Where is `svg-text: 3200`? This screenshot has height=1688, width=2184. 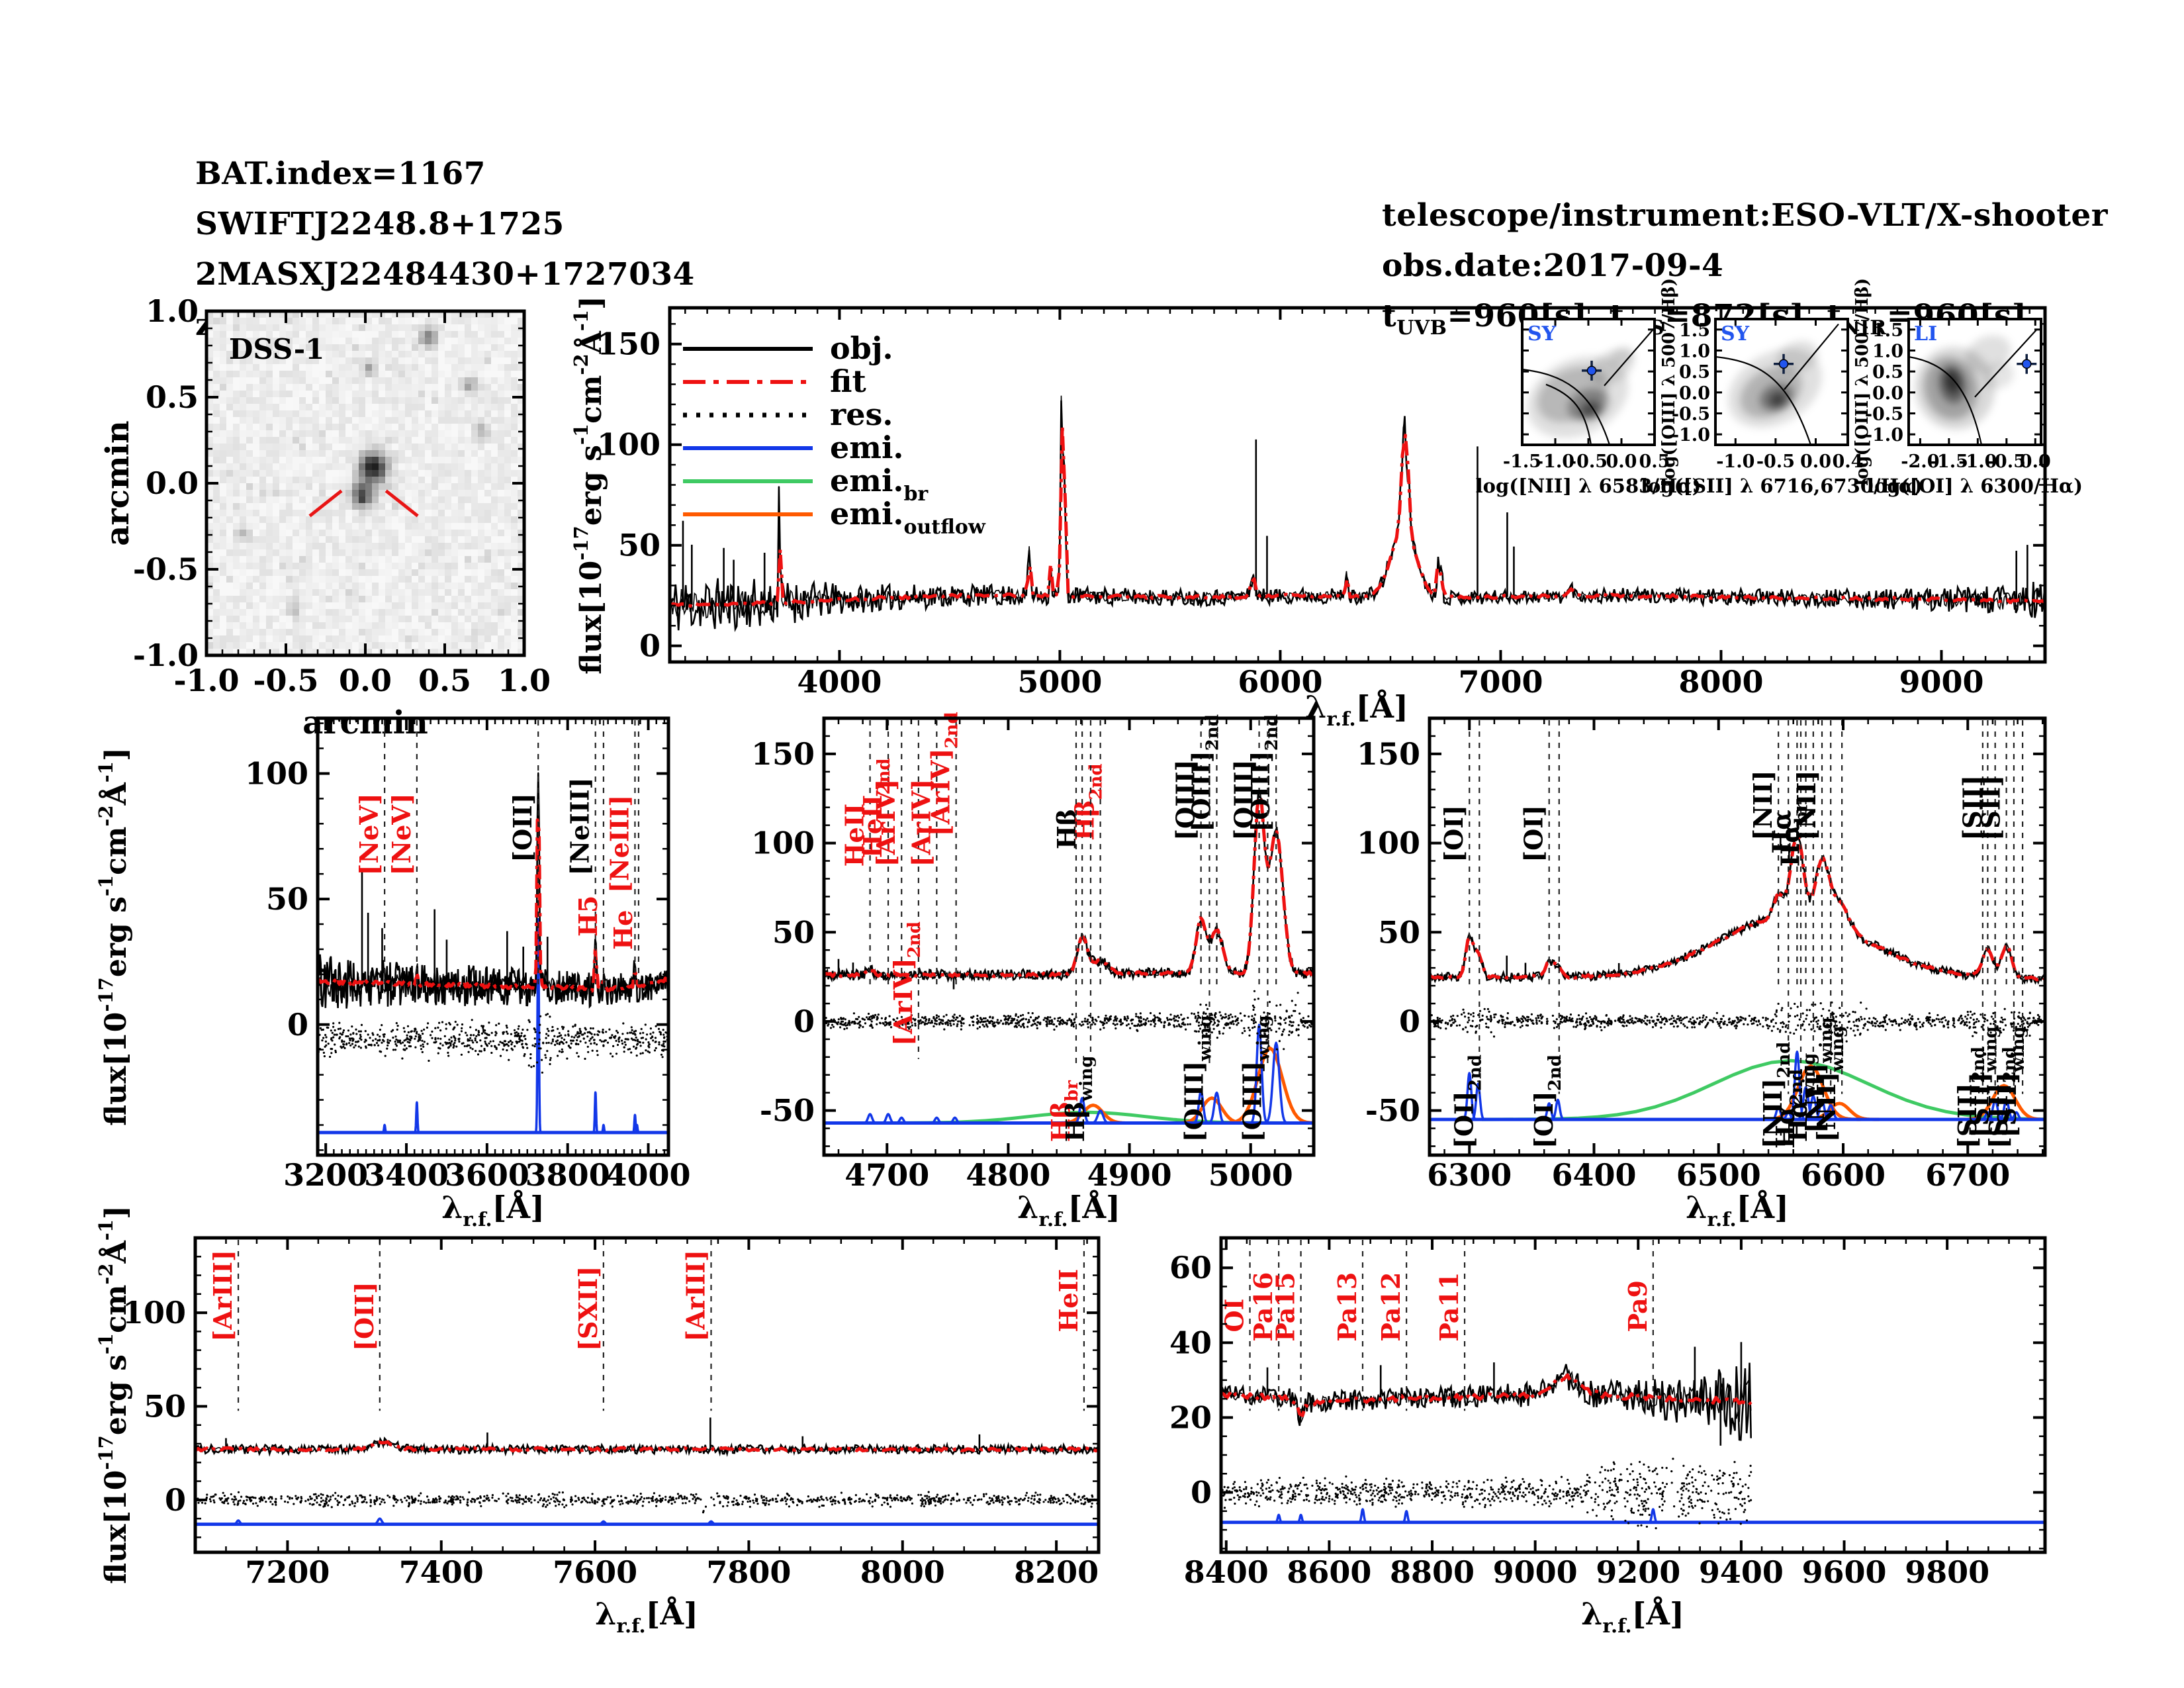 svg-text: 3200 is located at coordinates (325, 1175).